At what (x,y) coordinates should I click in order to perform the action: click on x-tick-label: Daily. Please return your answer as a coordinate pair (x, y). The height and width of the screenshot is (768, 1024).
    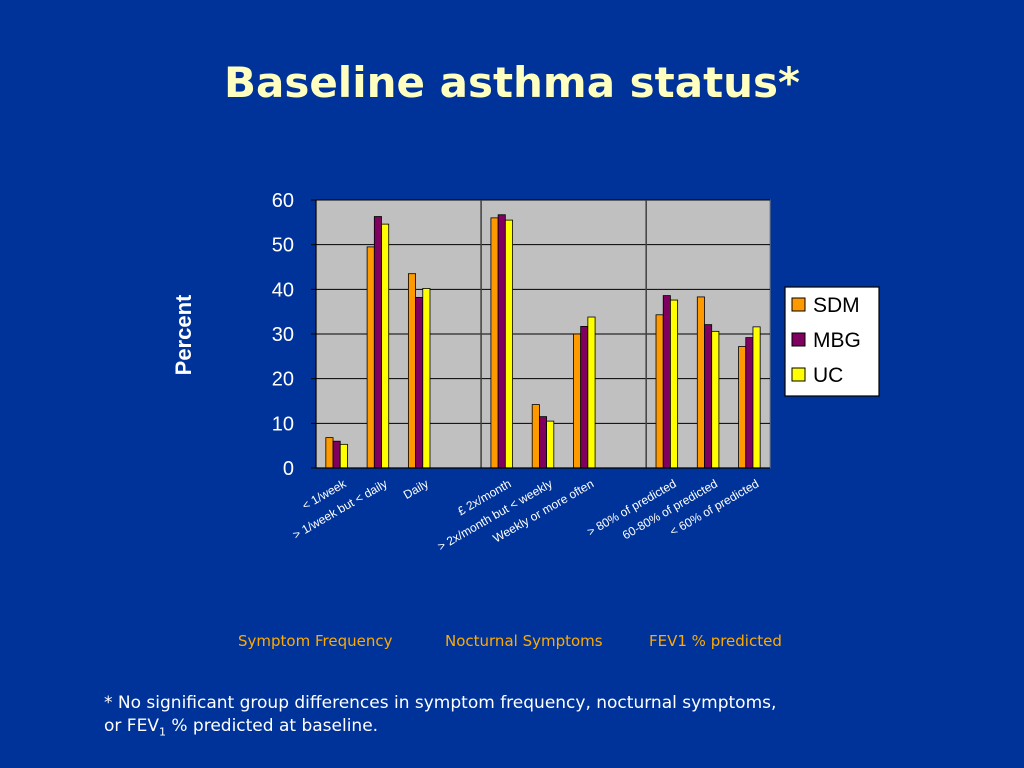
    Looking at the image, I should click on (416, 488).